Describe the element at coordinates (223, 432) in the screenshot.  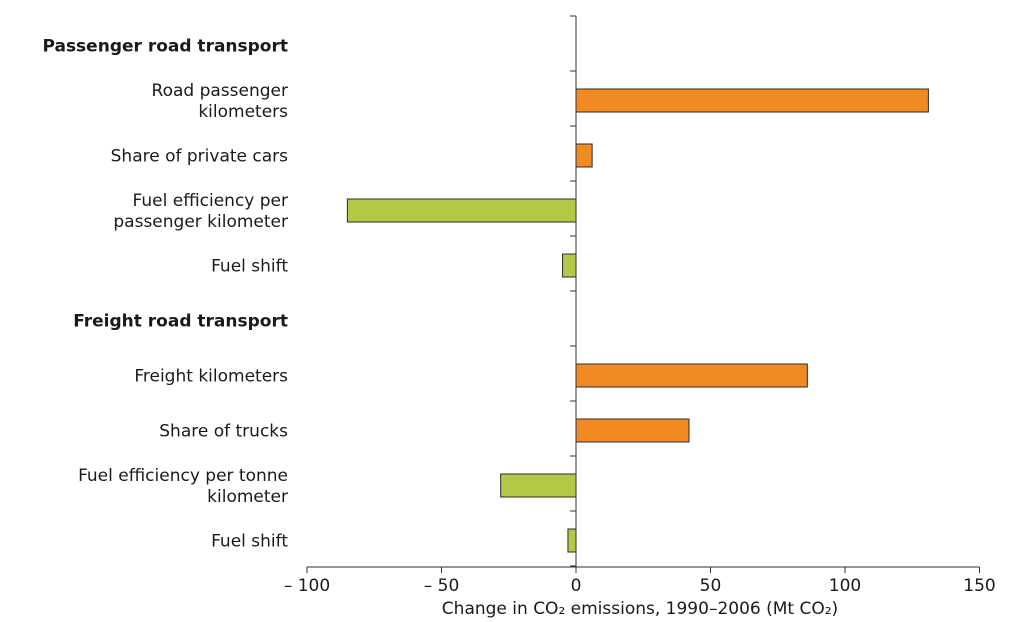
I see `category-label: Share of trucks` at that location.